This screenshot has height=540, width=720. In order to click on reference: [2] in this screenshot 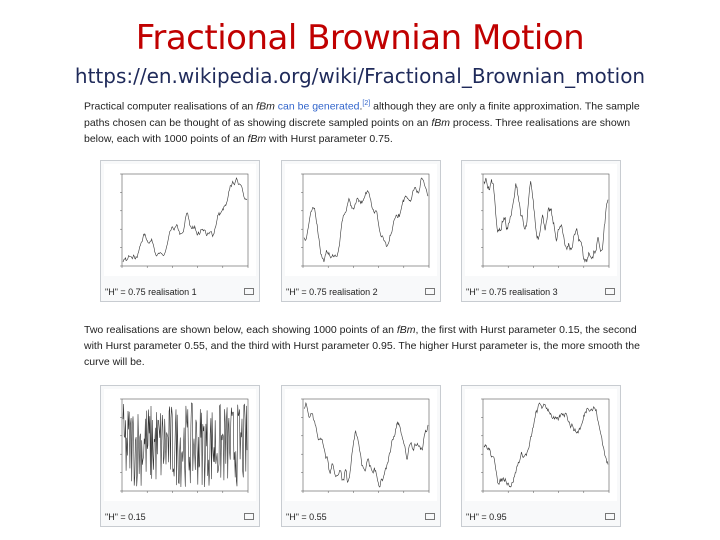, I will do `click(366, 103)`.